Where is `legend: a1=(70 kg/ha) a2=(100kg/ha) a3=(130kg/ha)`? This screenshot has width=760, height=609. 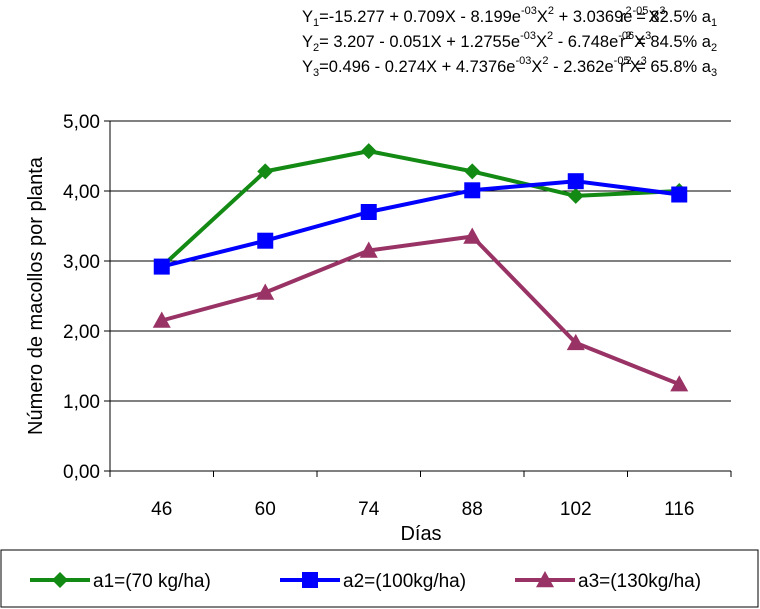 legend: a1=(70 kg/ha) a2=(100kg/ha) a3=(130kg/ha) is located at coordinates (379, 578).